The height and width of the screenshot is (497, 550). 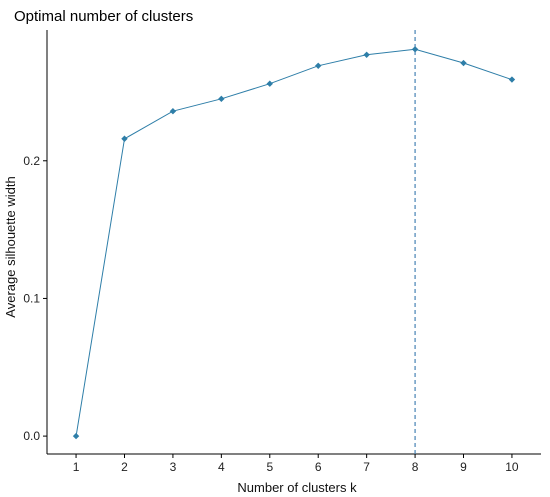 What do you see at coordinates (297, 487) in the screenshot?
I see `x-axis-title: Number of clusters k` at bounding box center [297, 487].